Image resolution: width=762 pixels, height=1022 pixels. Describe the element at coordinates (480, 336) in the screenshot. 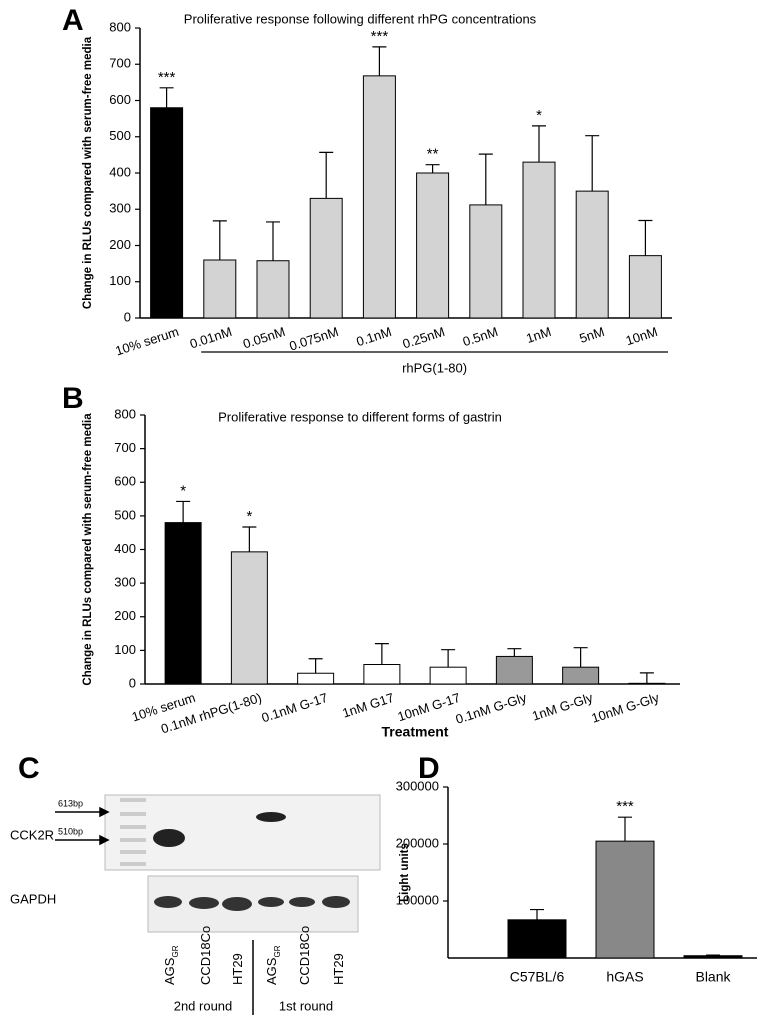

I see `x-tick-label: 0.5nM` at that location.